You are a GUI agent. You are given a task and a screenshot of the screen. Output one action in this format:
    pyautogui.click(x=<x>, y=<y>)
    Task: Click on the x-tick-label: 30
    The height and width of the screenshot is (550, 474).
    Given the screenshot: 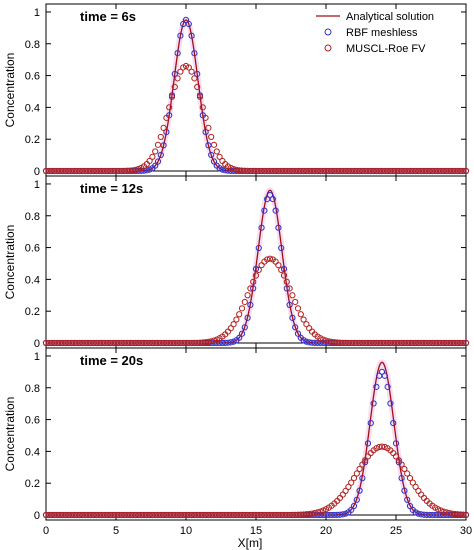 What is the action you would take?
    pyautogui.click(x=466, y=531)
    